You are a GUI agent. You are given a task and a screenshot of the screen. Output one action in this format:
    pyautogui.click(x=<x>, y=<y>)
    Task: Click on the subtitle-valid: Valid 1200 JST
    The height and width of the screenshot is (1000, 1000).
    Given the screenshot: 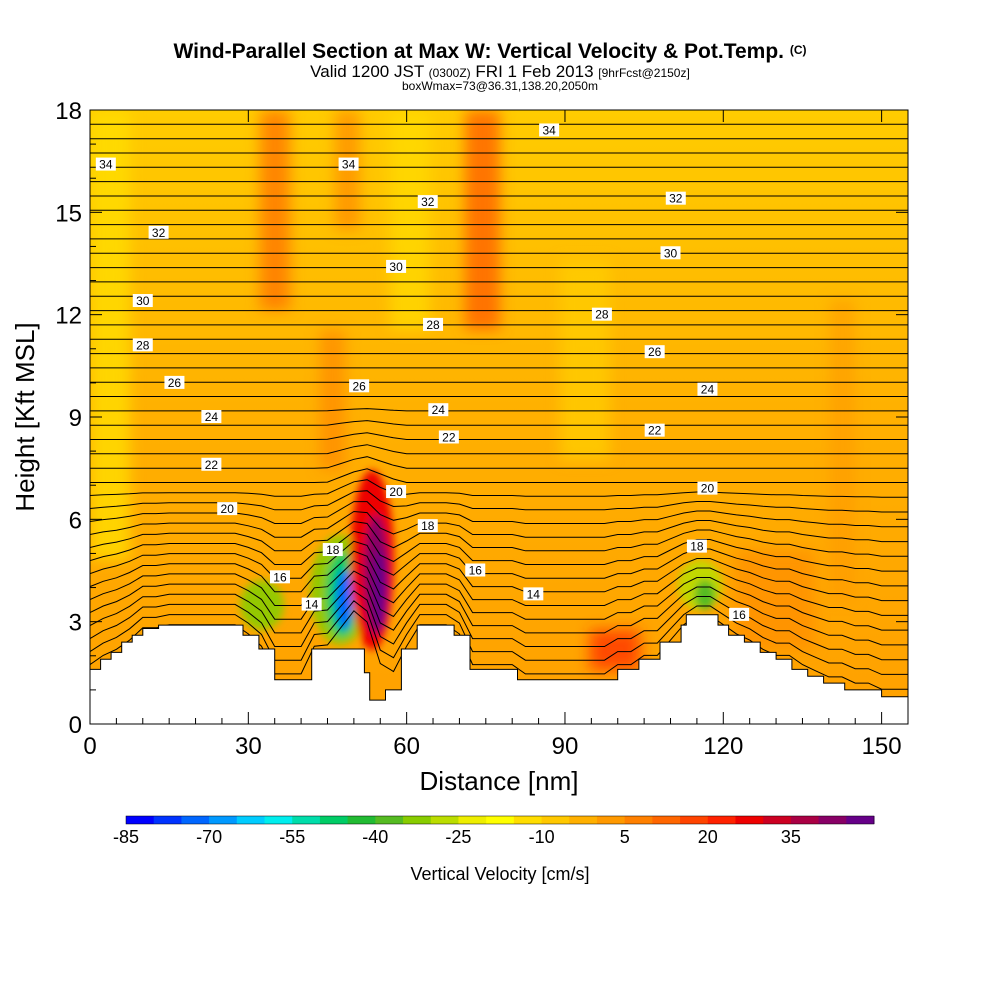 What is the action you would take?
    pyautogui.click(x=367, y=71)
    